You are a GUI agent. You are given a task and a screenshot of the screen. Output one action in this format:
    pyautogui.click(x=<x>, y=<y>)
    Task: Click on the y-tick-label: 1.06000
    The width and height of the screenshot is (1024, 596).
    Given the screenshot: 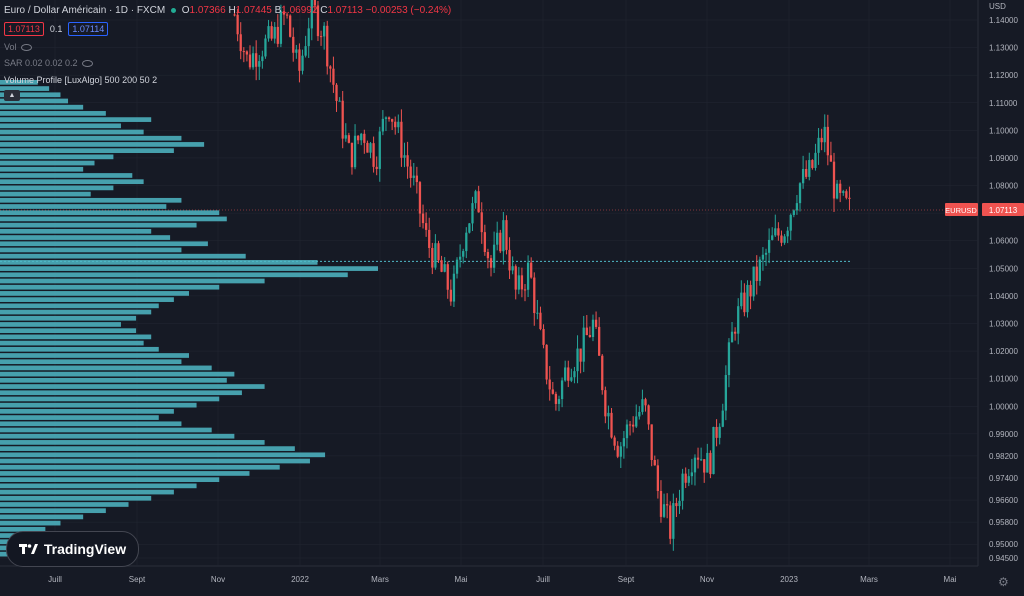 What is the action you would take?
    pyautogui.click(x=1003, y=241)
    